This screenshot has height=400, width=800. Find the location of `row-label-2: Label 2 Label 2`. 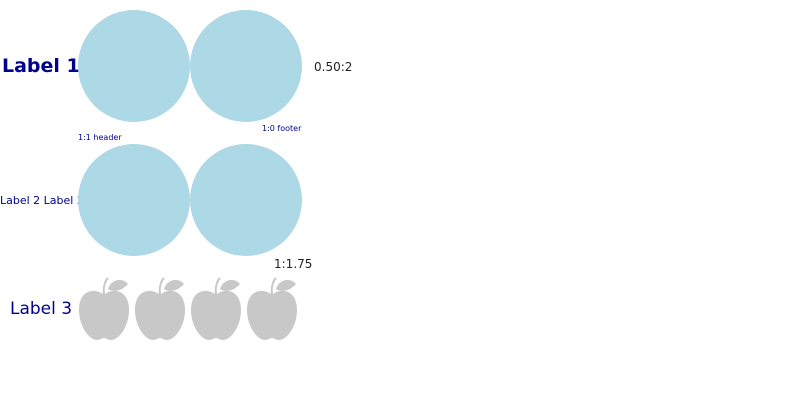

row-label-2: Label 2 Label 2 is located at coordinates (42, 200).